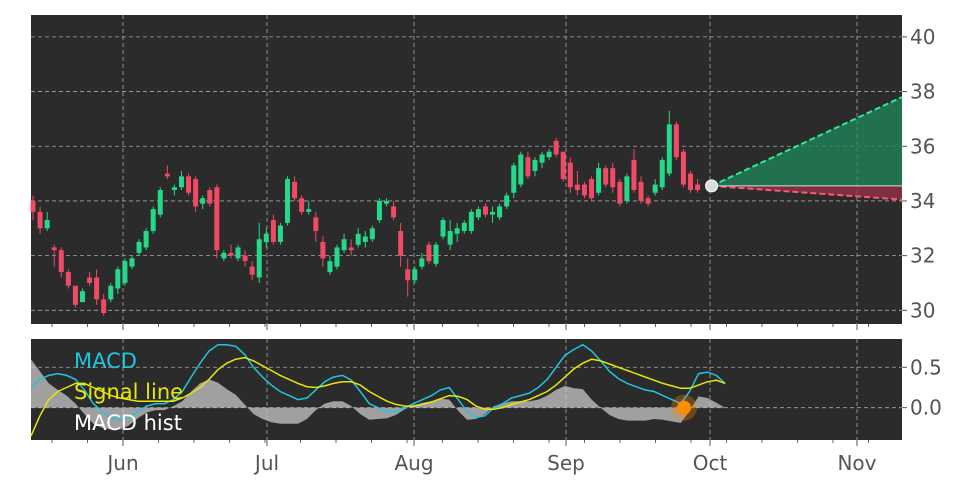 This screenshot has height=486, width=972. Describe the element at coordinates (807, 141) in the screenshot. I see `forecast-upper-line` at that location.